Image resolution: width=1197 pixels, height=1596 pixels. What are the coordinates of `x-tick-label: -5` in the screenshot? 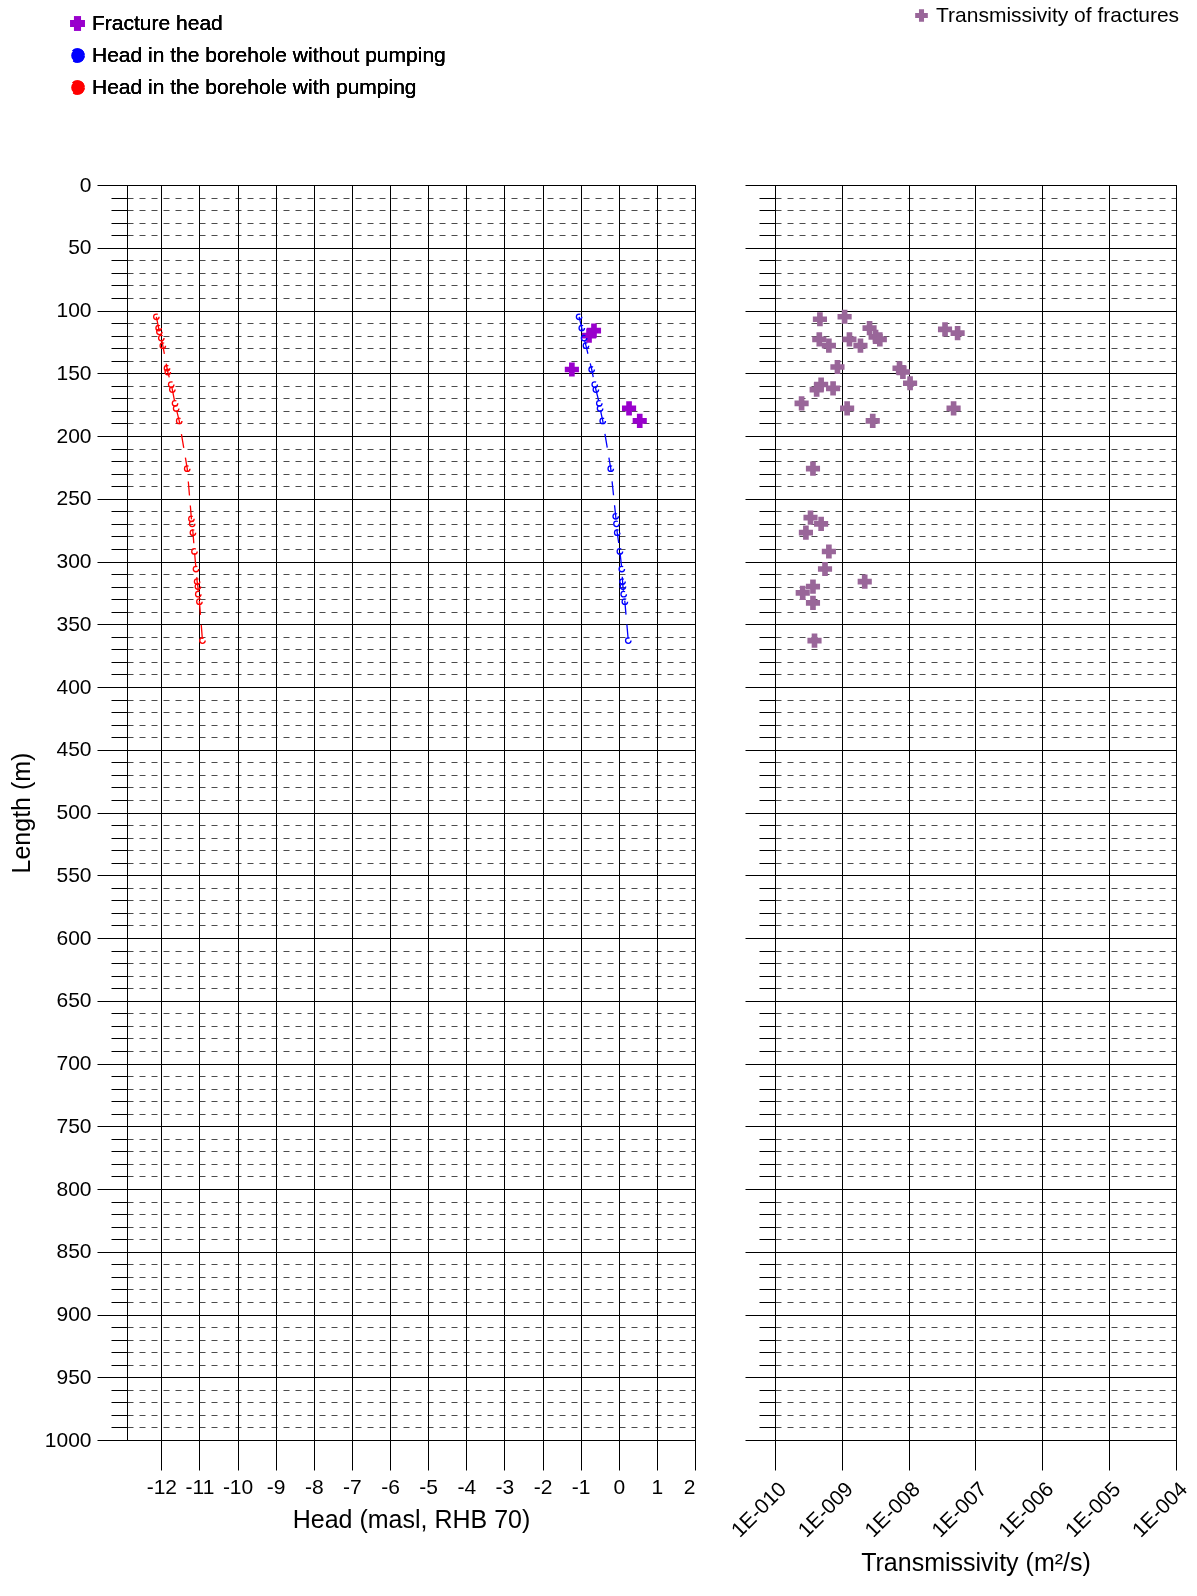 It's located at (428, 1486).